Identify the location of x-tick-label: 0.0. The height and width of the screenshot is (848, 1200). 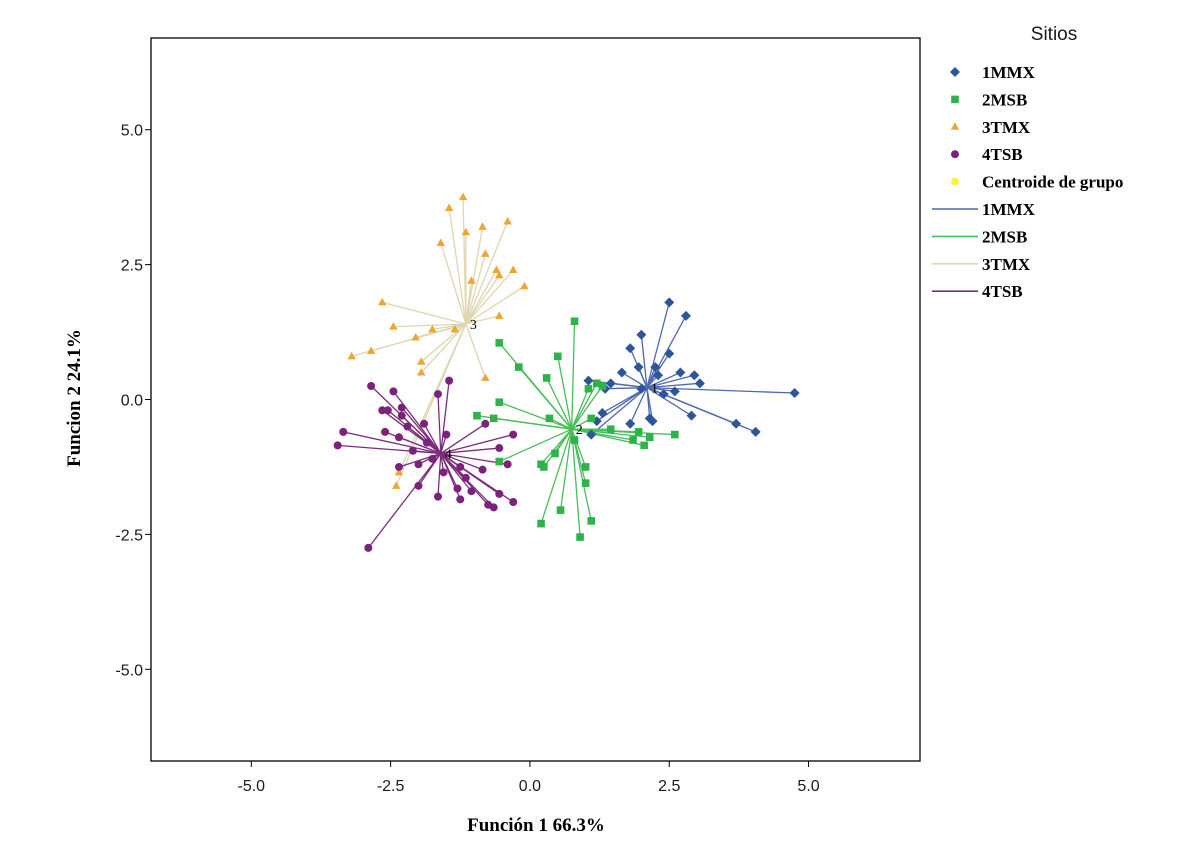
(530, 786).